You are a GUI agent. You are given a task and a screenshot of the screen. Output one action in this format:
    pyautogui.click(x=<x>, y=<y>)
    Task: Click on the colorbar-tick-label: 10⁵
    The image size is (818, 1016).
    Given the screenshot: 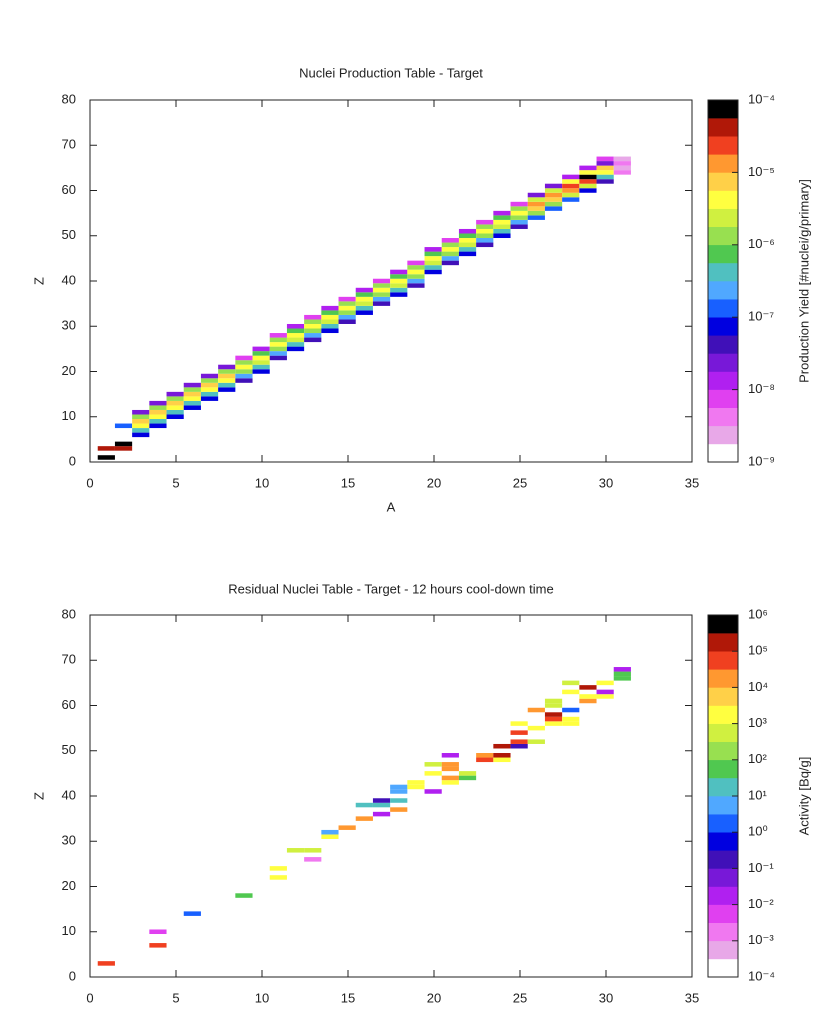 What is the action you would take?
    pyautogui.click(x=758, y=650)
    